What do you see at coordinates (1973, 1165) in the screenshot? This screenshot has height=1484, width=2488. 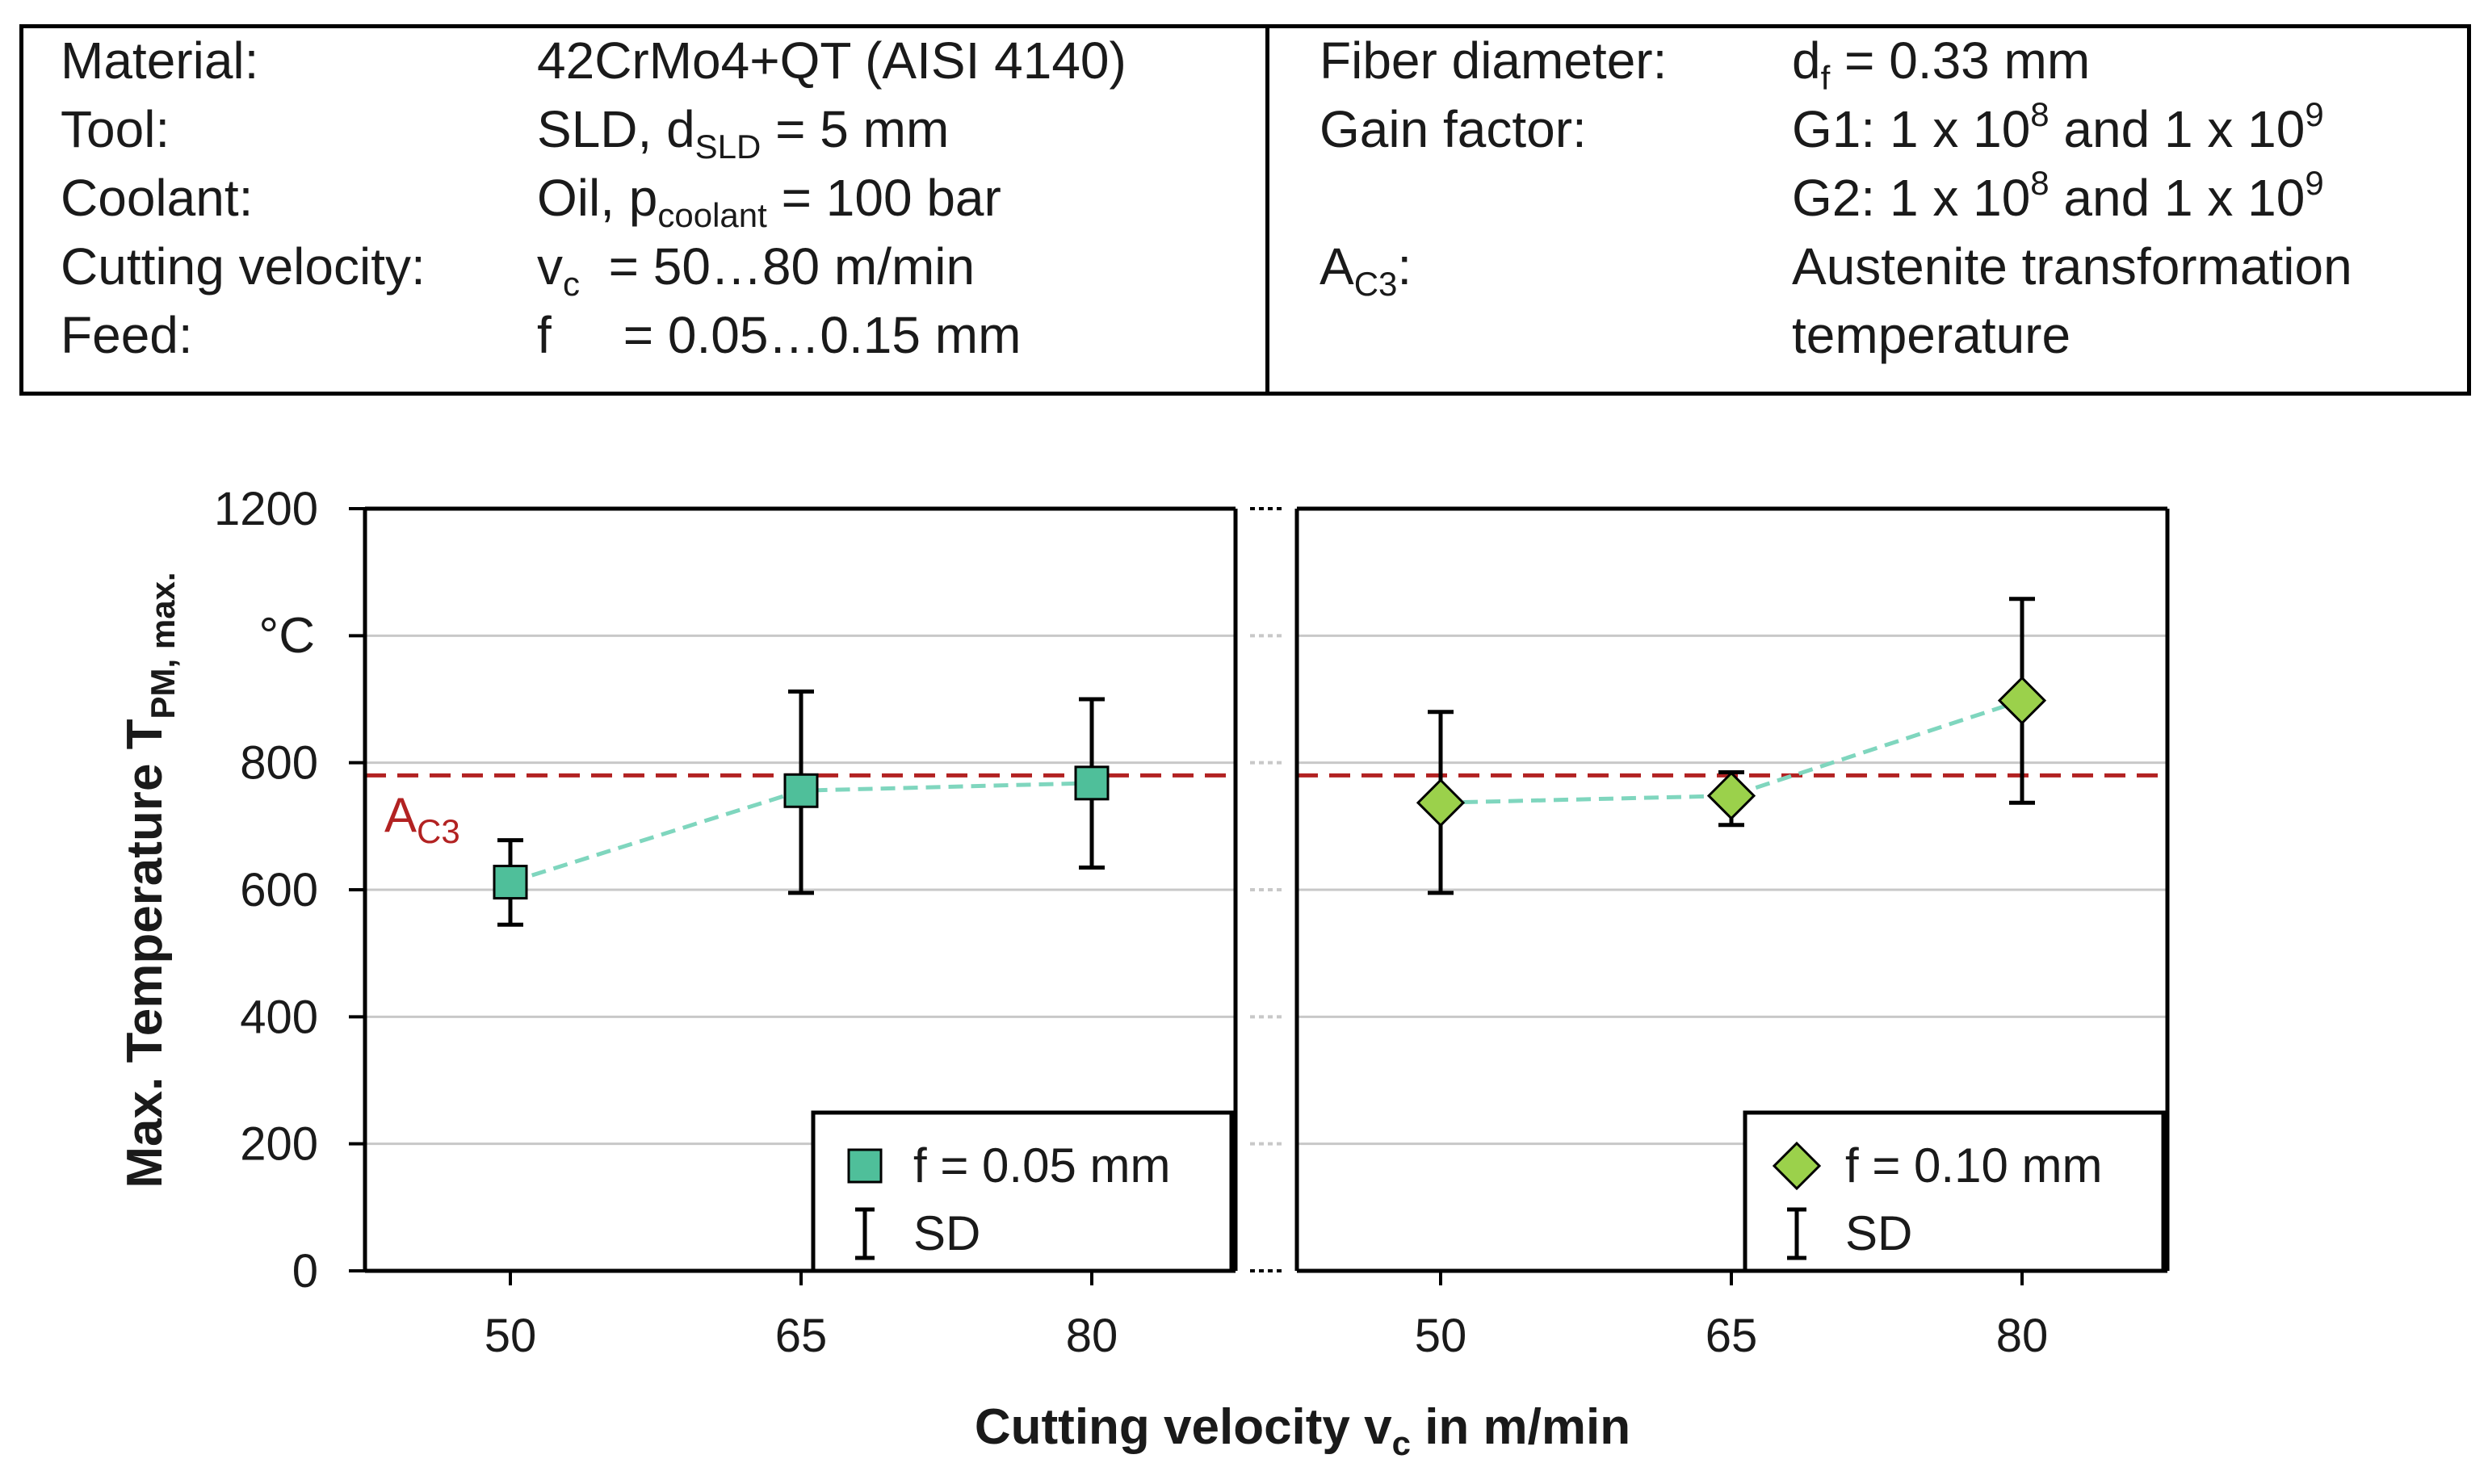 I see `legend-series-label: f = 0.10 mm` at bounding box center [1973, 1165].